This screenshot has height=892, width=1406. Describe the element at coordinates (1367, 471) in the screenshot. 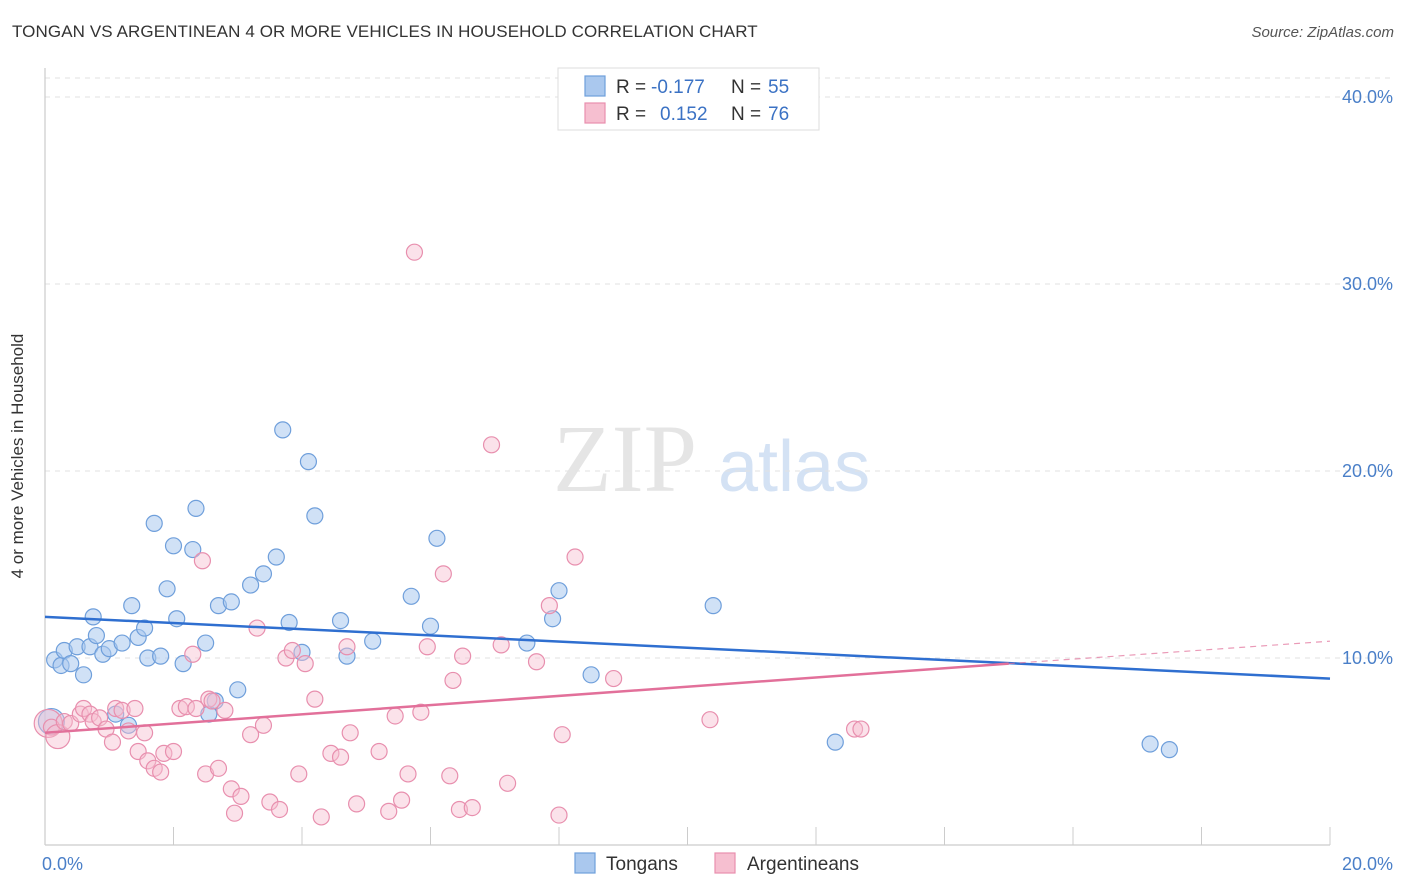

I see `y-tick-label: 20.0%` at that location.